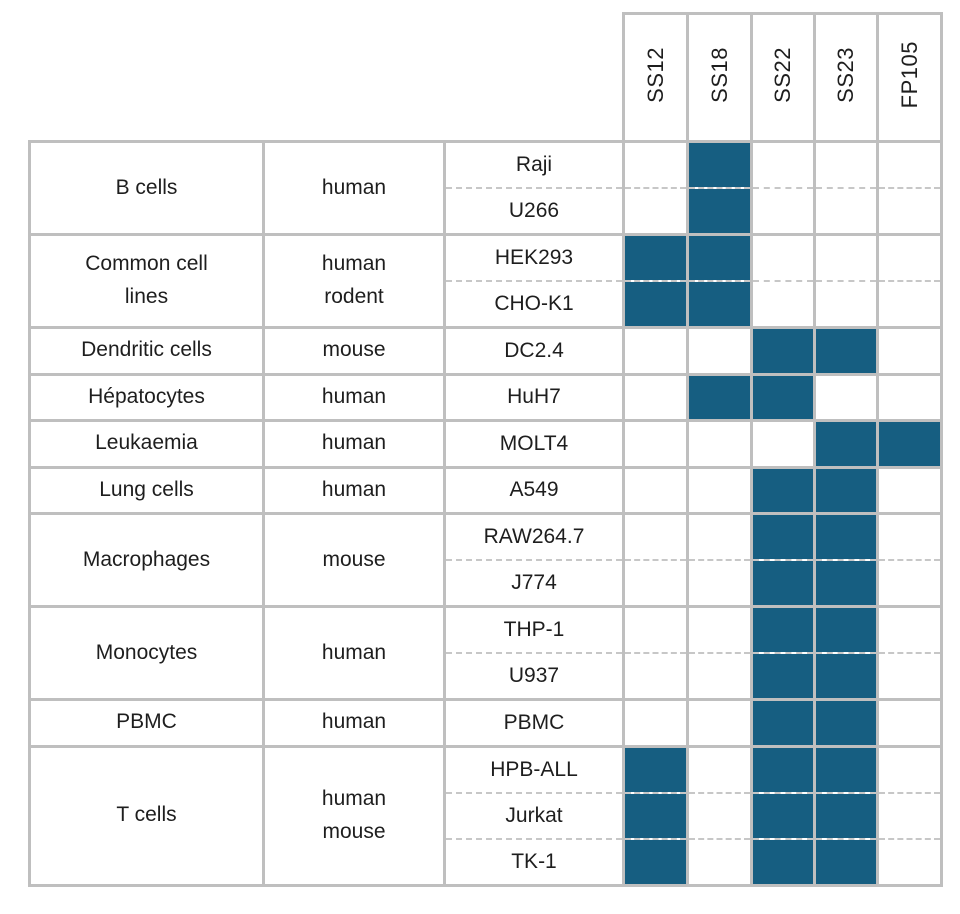  What do you see at coordinates (846, 77) in the screenshot?
I see `compound-header-SS23: SS23` at bounding box center [846, 77].